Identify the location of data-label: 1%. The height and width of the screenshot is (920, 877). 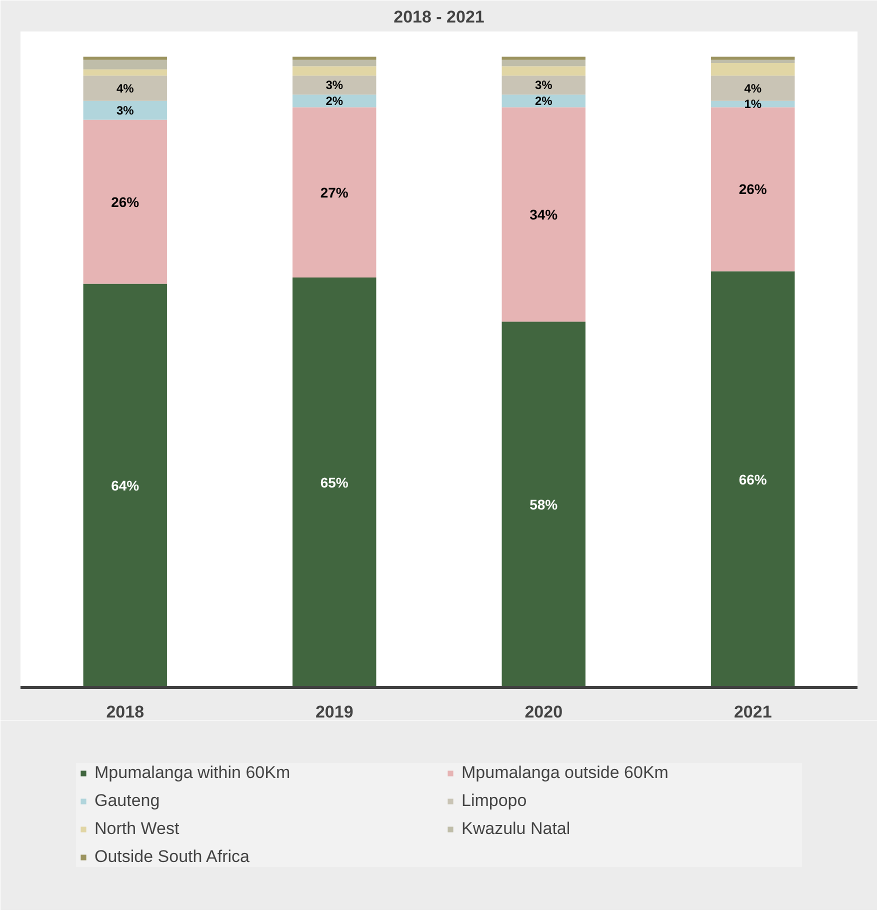
(753, 104).